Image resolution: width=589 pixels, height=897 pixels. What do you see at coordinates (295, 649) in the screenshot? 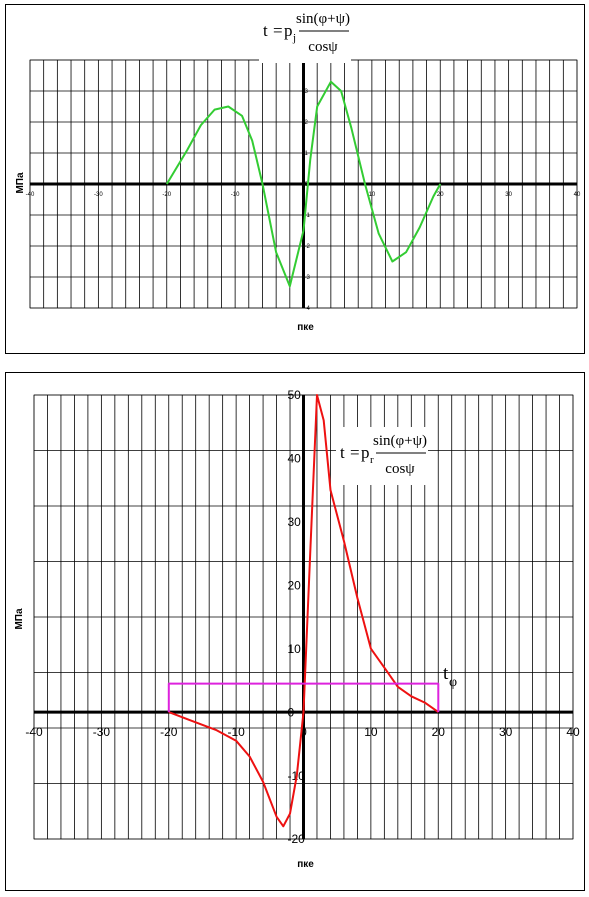
I see `y-tick-label: 10` at bounding box center [295, 649].